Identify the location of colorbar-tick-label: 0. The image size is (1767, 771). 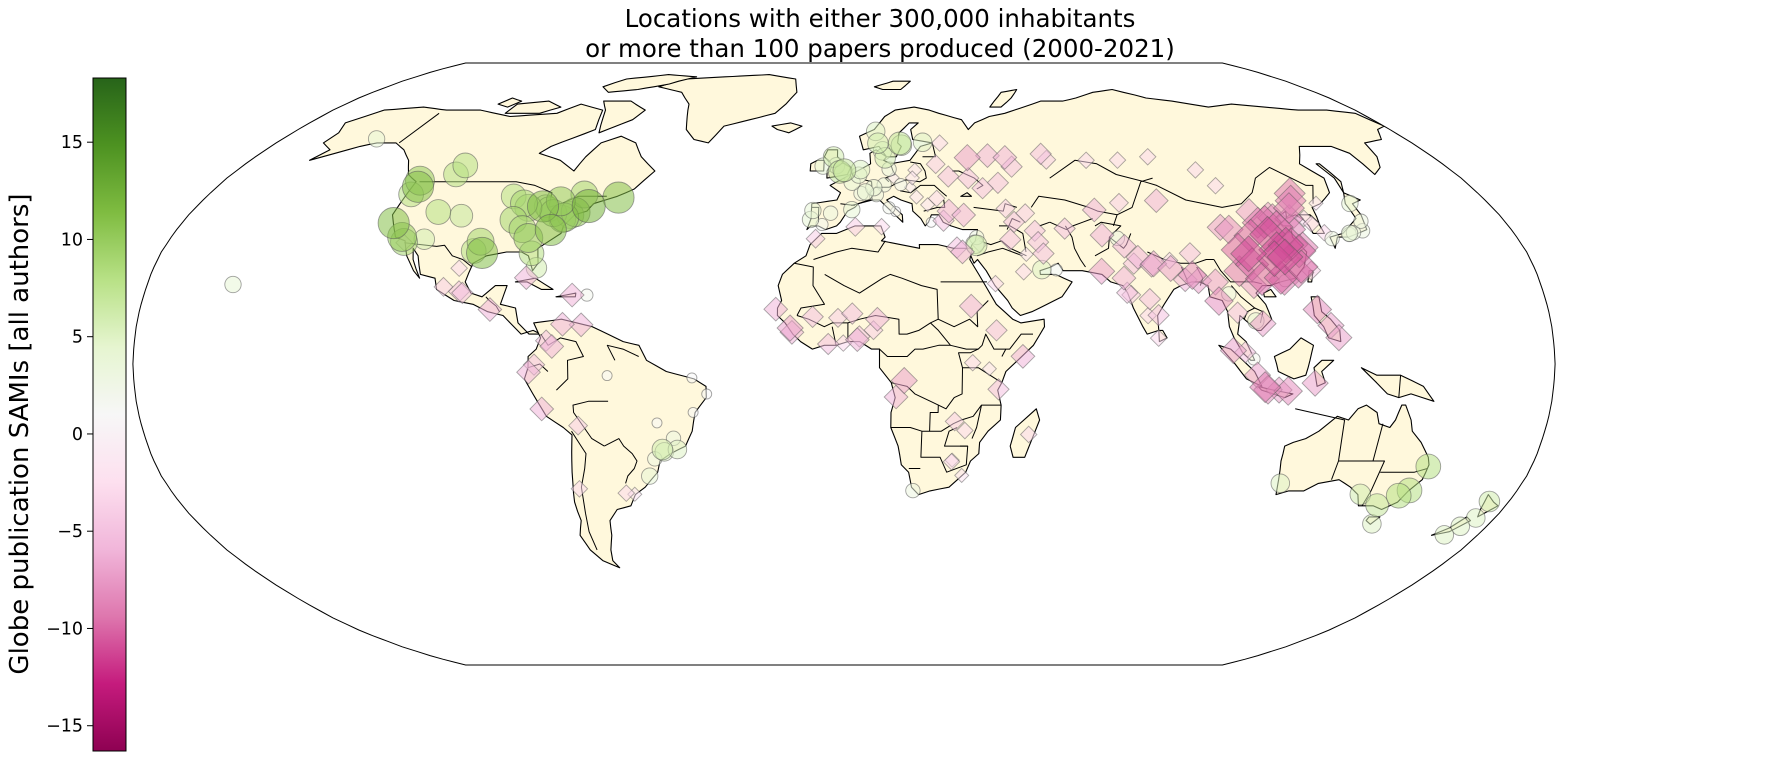
(77, 435).